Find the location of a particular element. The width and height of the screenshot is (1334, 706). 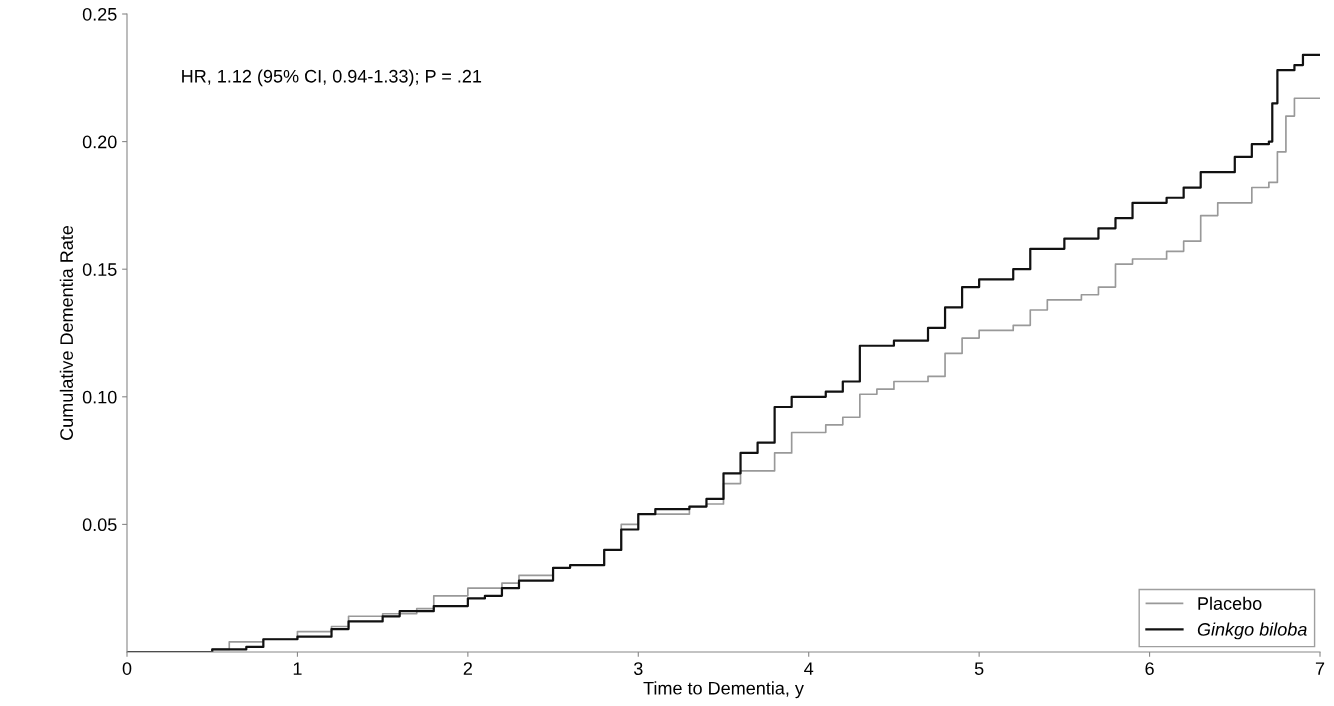

y-axis-title: Cumulative Dementia Rate is located at coordinates (66, 332).